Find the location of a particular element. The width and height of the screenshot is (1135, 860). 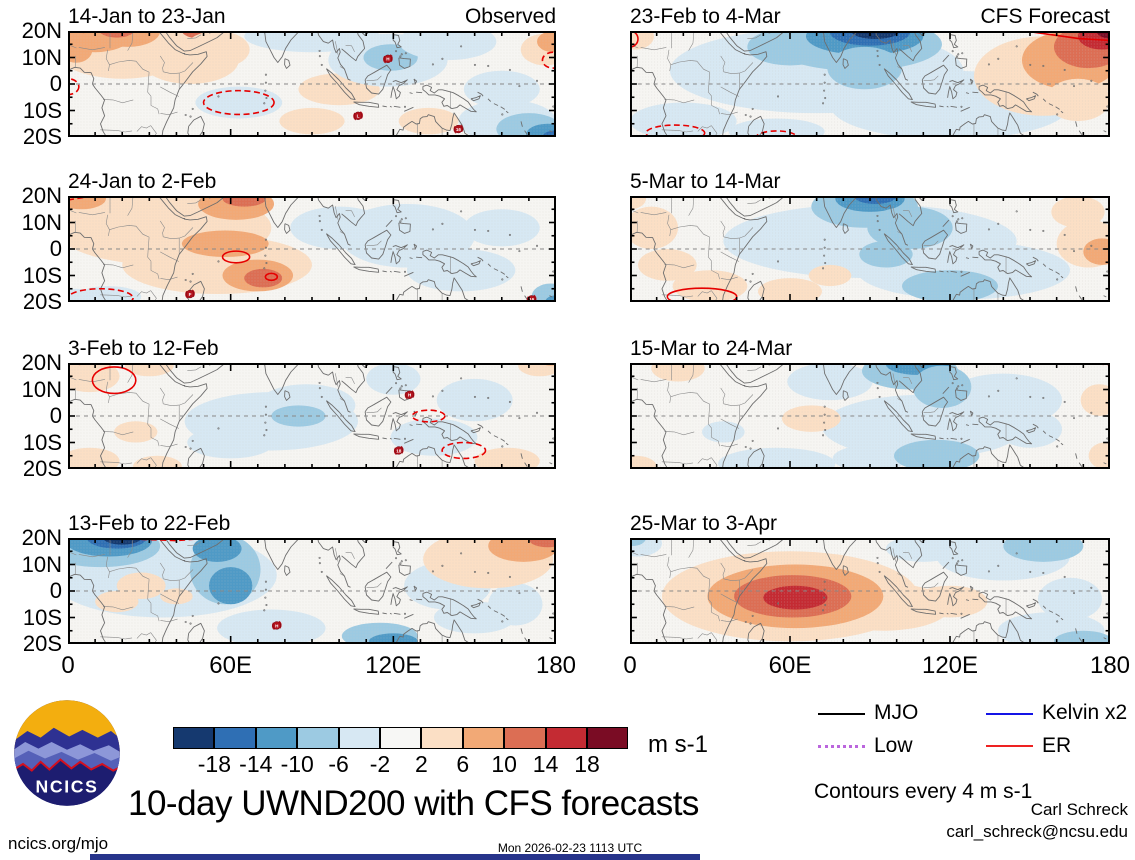

panel-title: 15-Mar to 24-Mar is located at coordinates (870, 350).